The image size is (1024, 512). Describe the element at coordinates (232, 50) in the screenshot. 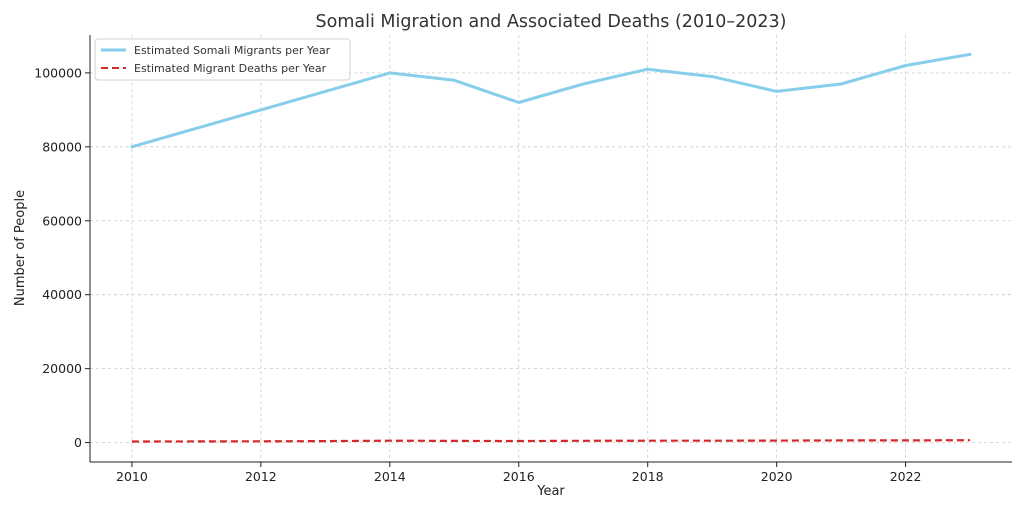

I see `legend-label-migrants: Estimated Somali Migrants per Year` at that location.